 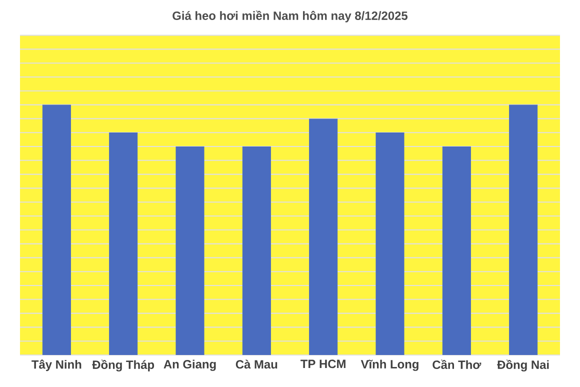 I want to click on x-tick-label: Cà Mau, so click(x=257, y=364).